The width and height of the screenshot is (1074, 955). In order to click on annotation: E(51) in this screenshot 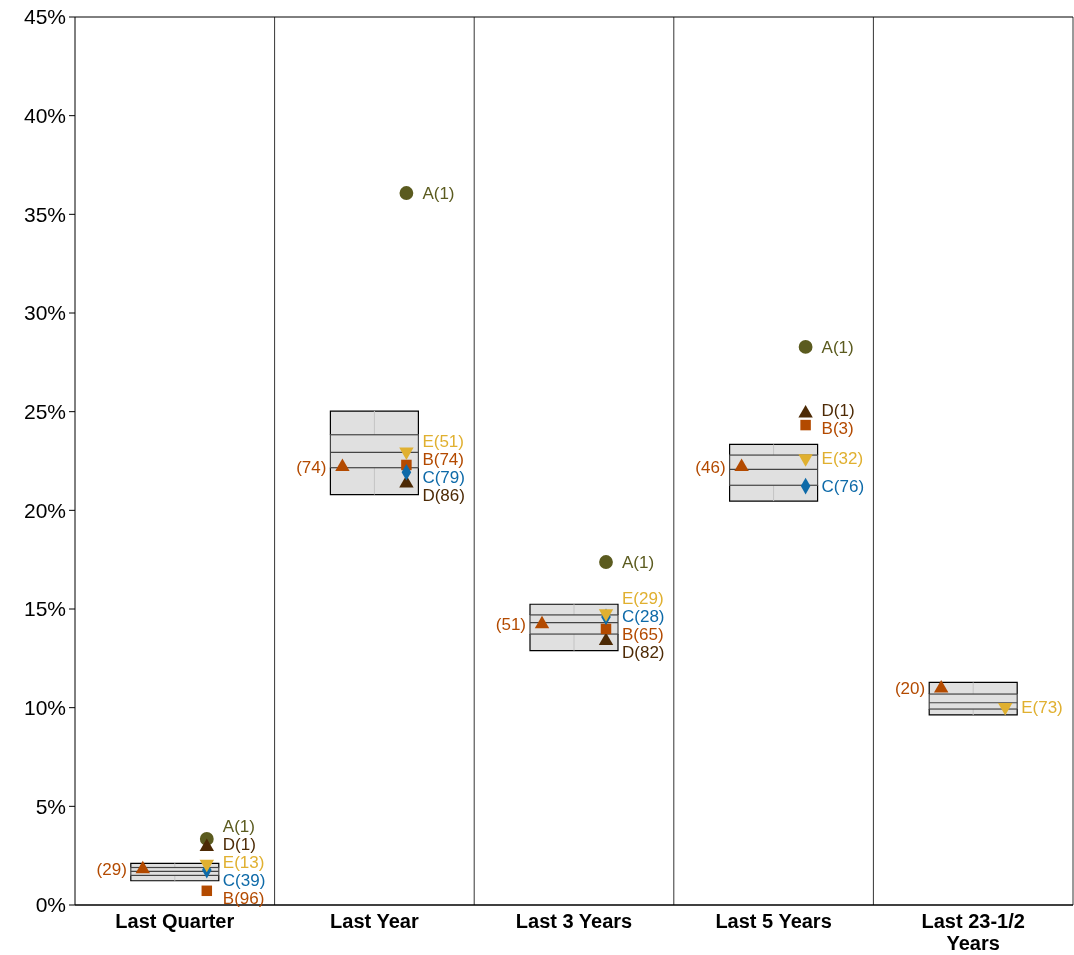, I will do `click(443, 441)`.